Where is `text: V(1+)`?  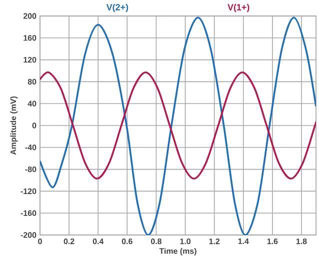 text: V(1+) is located at coordinates (239, 8).